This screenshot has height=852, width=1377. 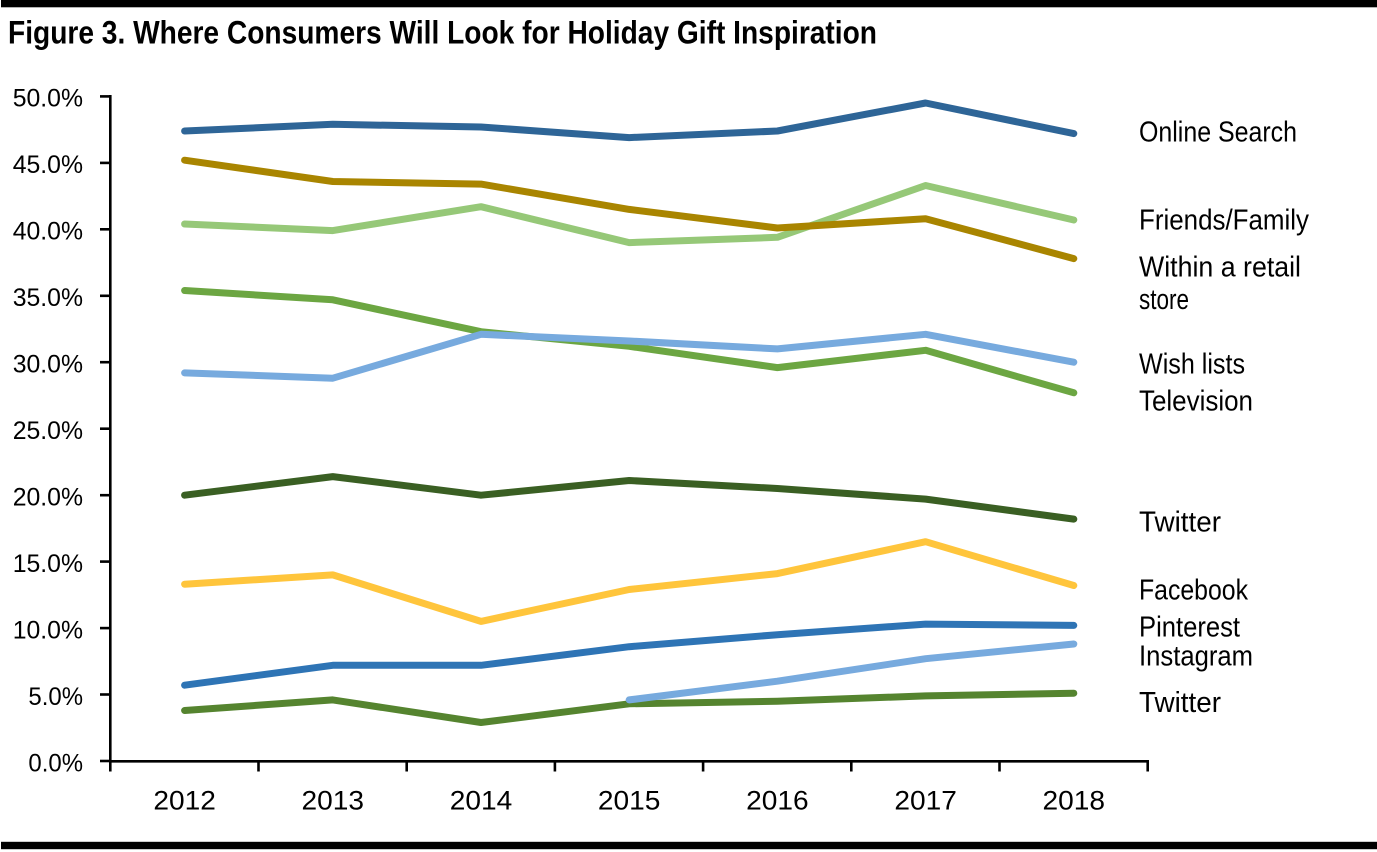 I want to click on svg-text: 2014, so click(x=481, y=801).